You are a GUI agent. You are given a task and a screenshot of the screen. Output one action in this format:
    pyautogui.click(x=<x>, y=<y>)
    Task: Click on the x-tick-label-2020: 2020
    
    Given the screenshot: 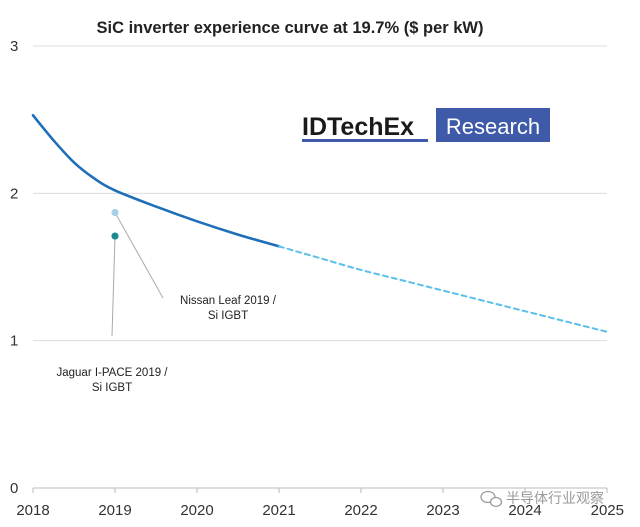 What is the action you would take?
    pyautogui.click(x=196, y=510)
    